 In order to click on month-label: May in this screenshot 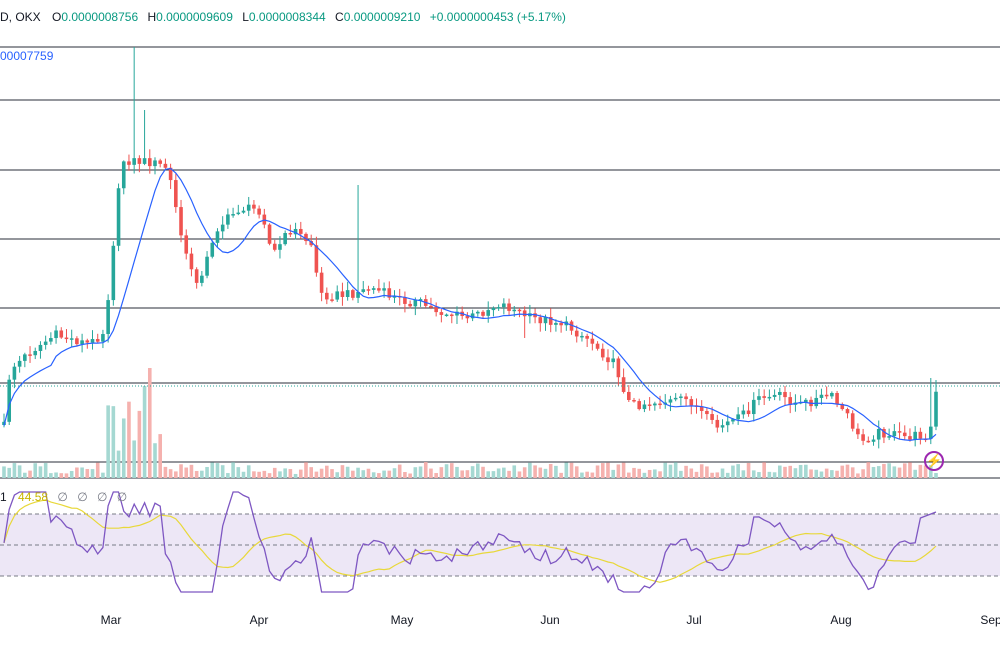, I will do `click(402, 620)`.